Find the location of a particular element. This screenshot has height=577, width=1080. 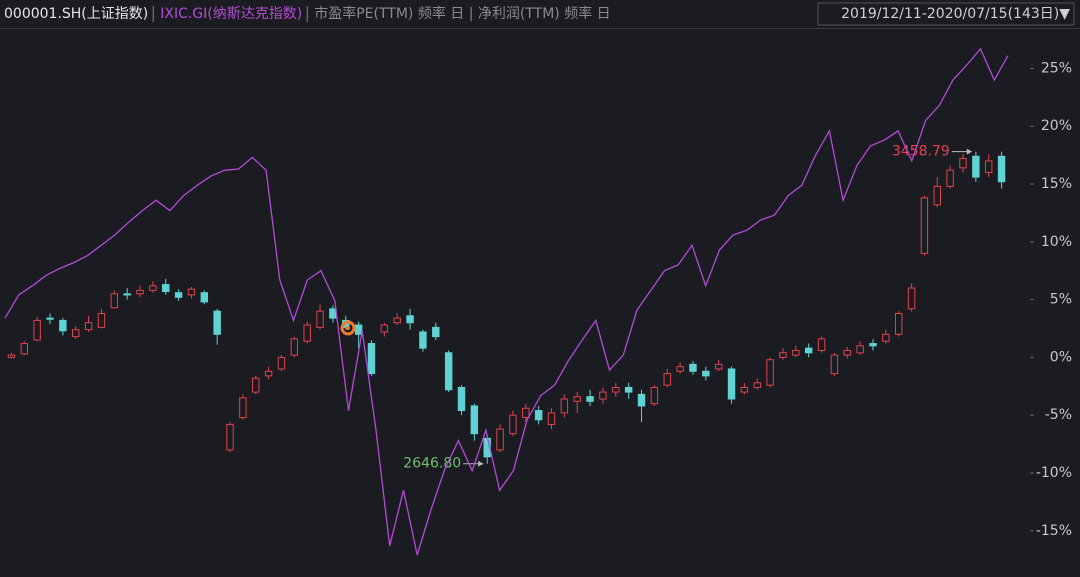

y-tick-label: 15% is located at coordinates (1056, 184).